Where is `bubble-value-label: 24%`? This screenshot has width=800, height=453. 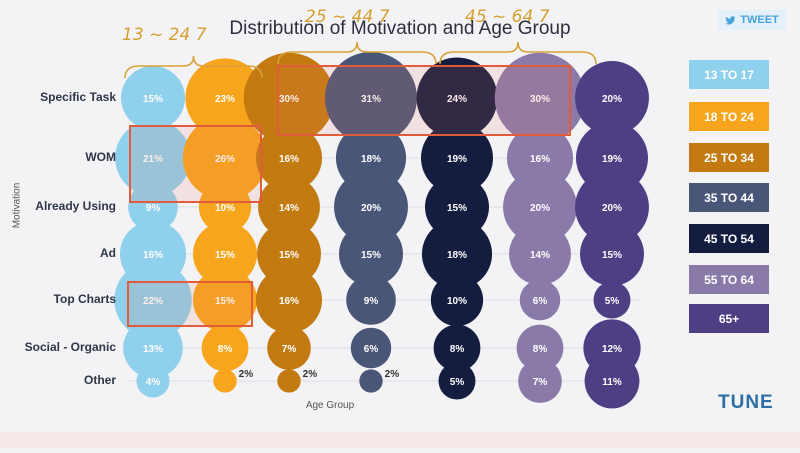
bubble-value-label: 24% is located at coordinates (457, 99).